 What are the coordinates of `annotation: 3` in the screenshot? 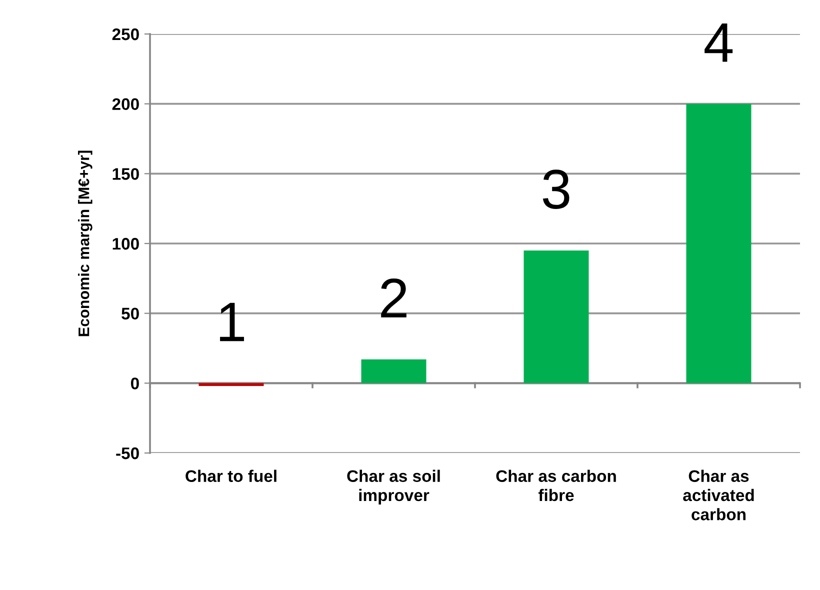 It's located at (556, 189).